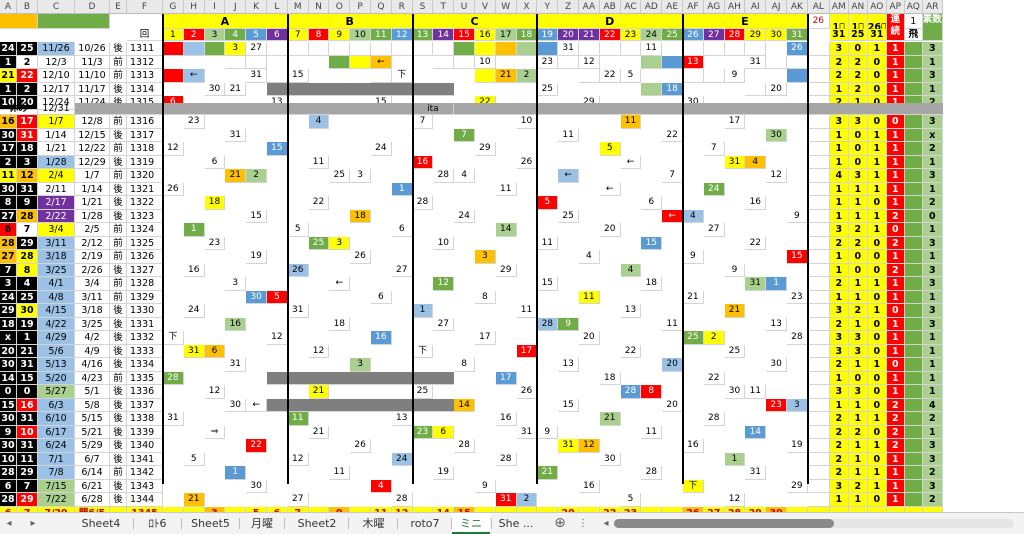 This screenshot has width=1024, height=534. I want to click on column-header: S, so click(423, 7).